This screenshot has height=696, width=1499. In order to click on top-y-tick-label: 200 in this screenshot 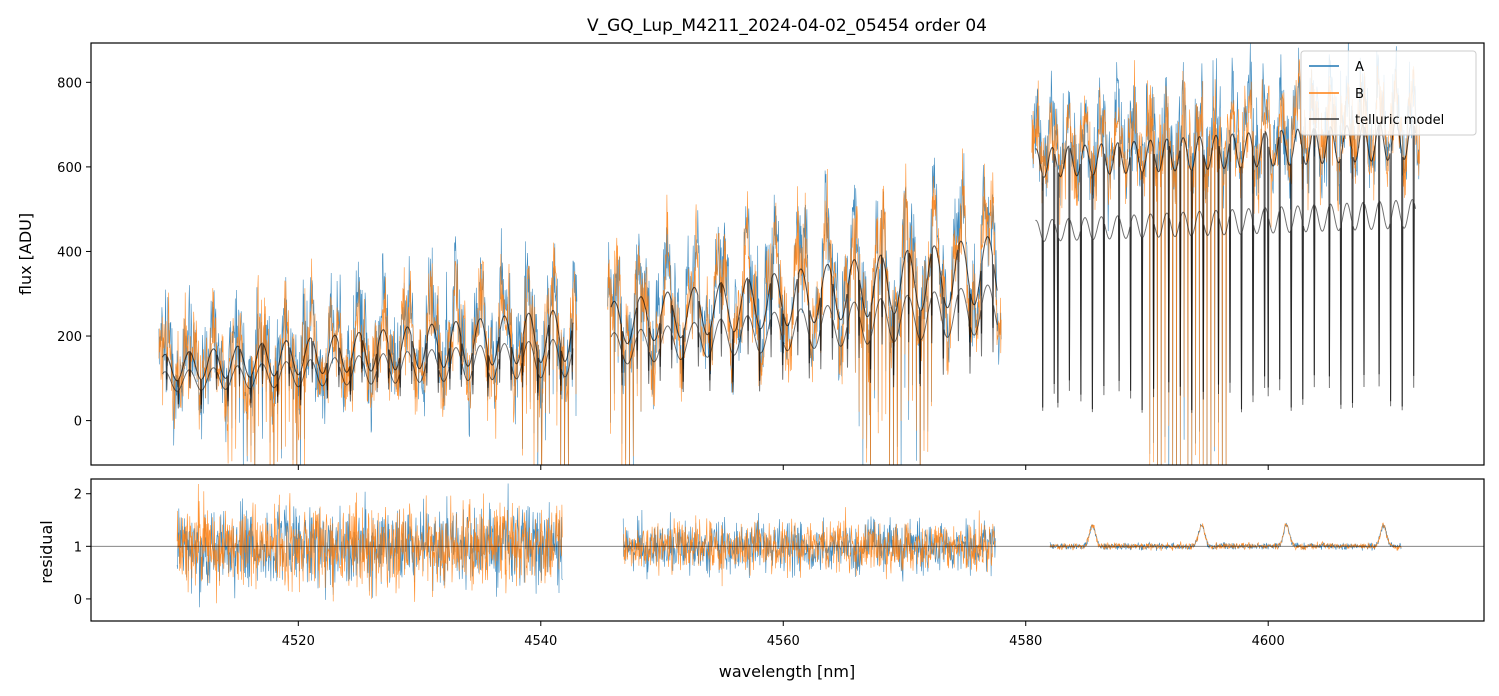, I will do `click(69, 337)`.